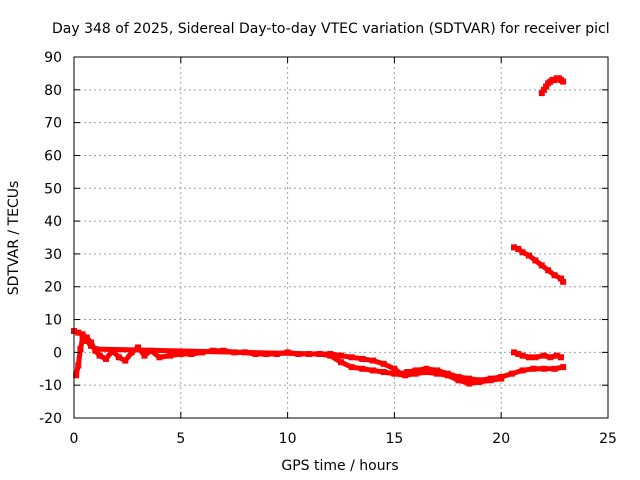  What do you see at coordinates (53, 321) in the screenshot?
I see `y-tick-label: 10` at bounding box center [53, 321].